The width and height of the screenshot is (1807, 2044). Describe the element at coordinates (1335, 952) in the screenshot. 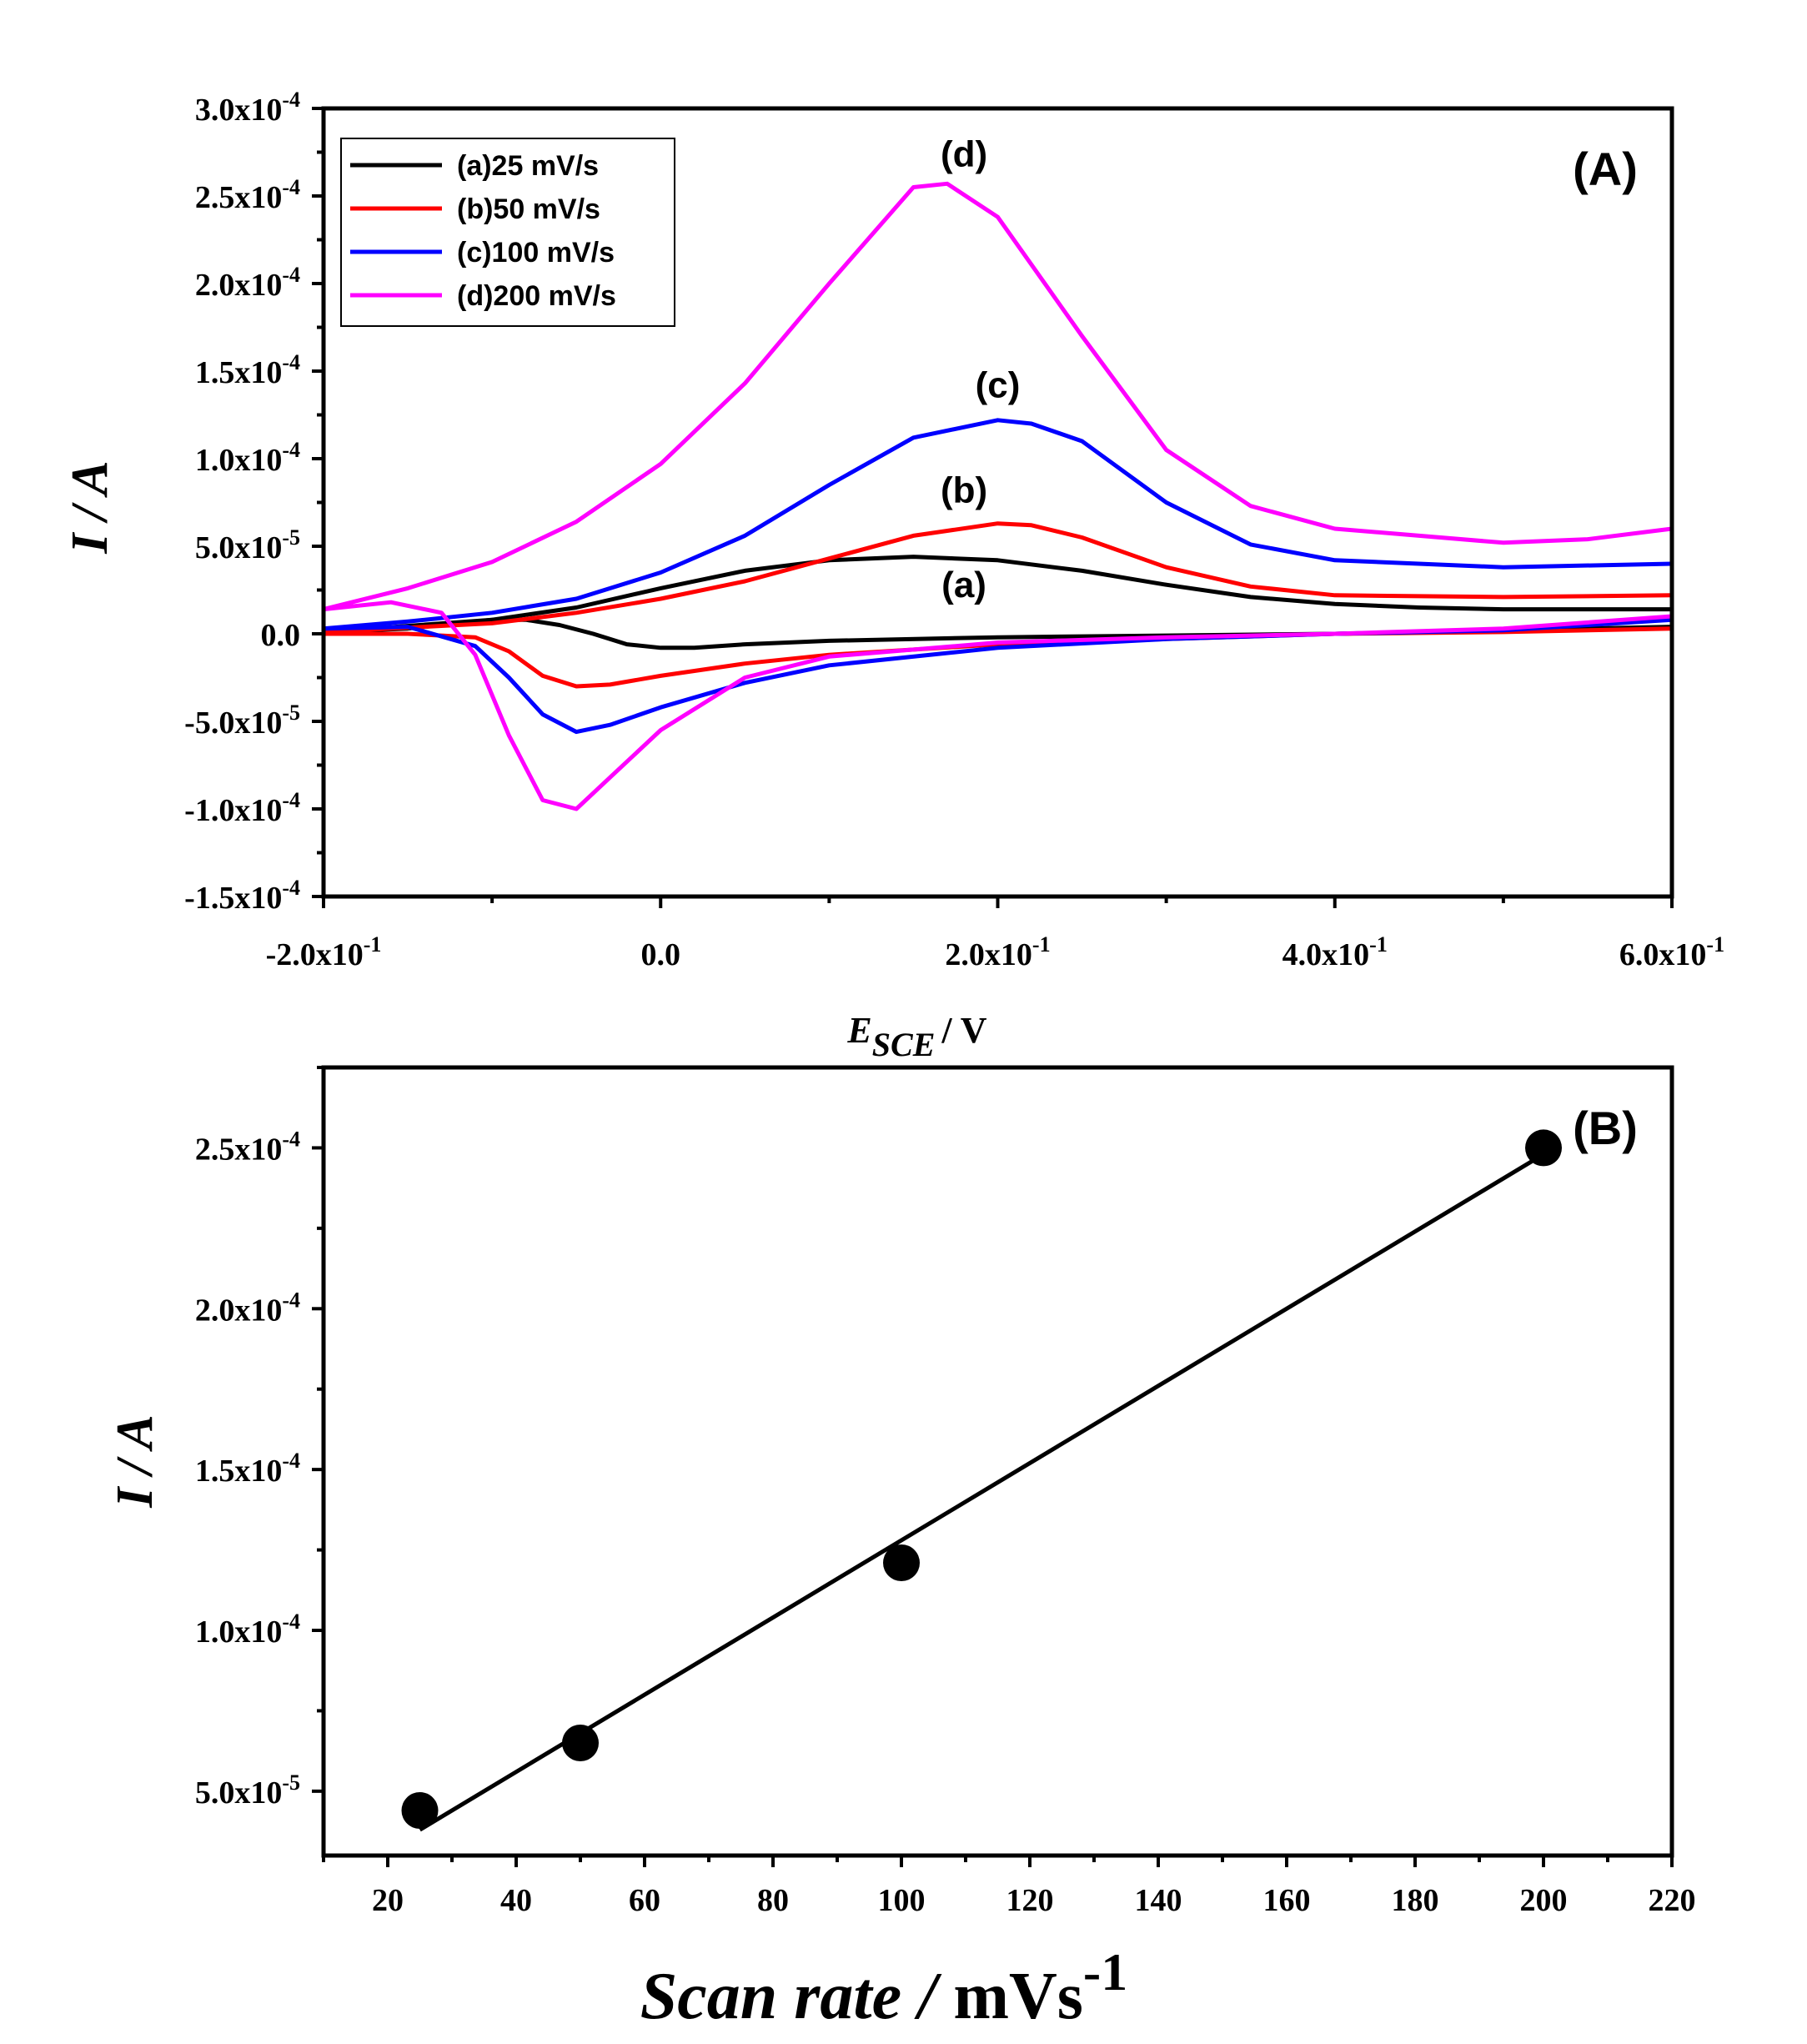

I see `x-tick-label: 4.0x10⁻¹` at that location.